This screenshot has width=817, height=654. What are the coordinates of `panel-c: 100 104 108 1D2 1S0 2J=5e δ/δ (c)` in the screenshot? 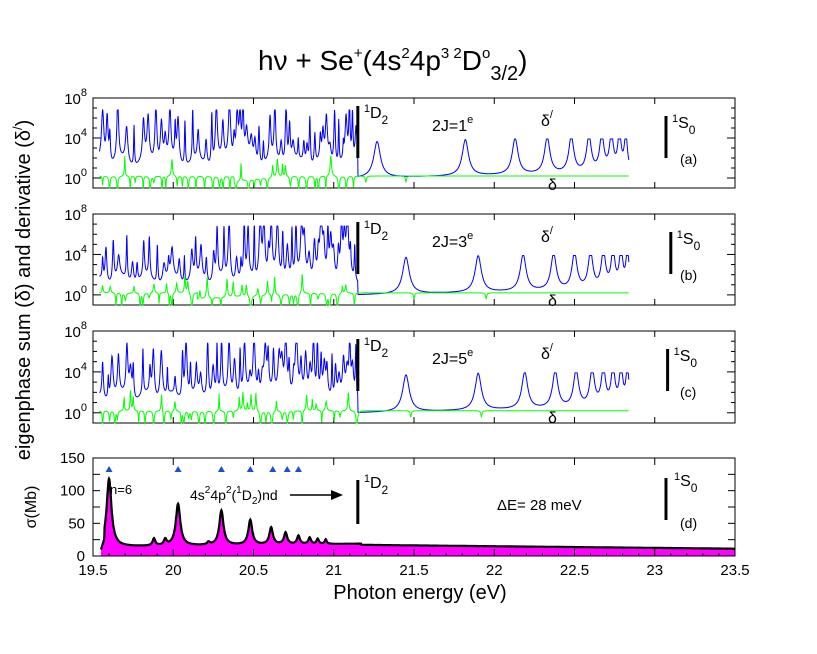 It's located at (400, 373).